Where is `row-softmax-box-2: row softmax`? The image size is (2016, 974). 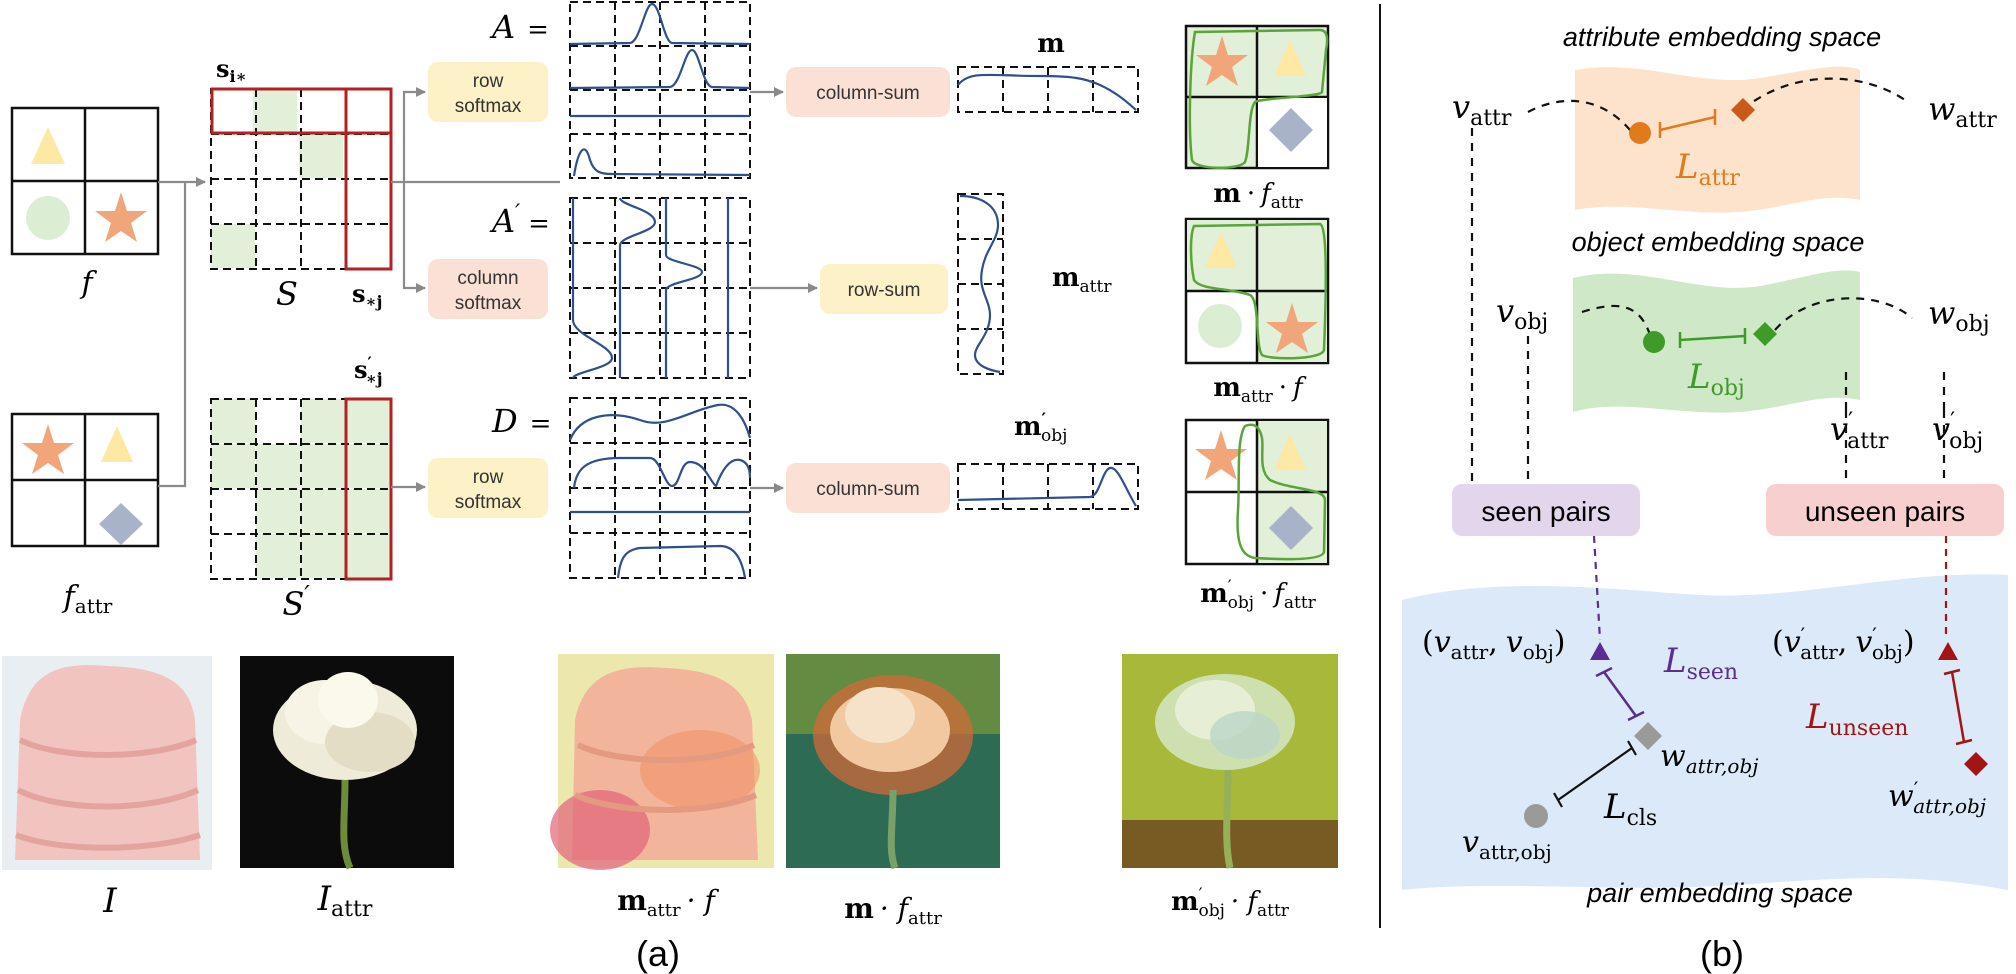 row-softmax-box-2: row softmax is located at coordinates (488, 488).